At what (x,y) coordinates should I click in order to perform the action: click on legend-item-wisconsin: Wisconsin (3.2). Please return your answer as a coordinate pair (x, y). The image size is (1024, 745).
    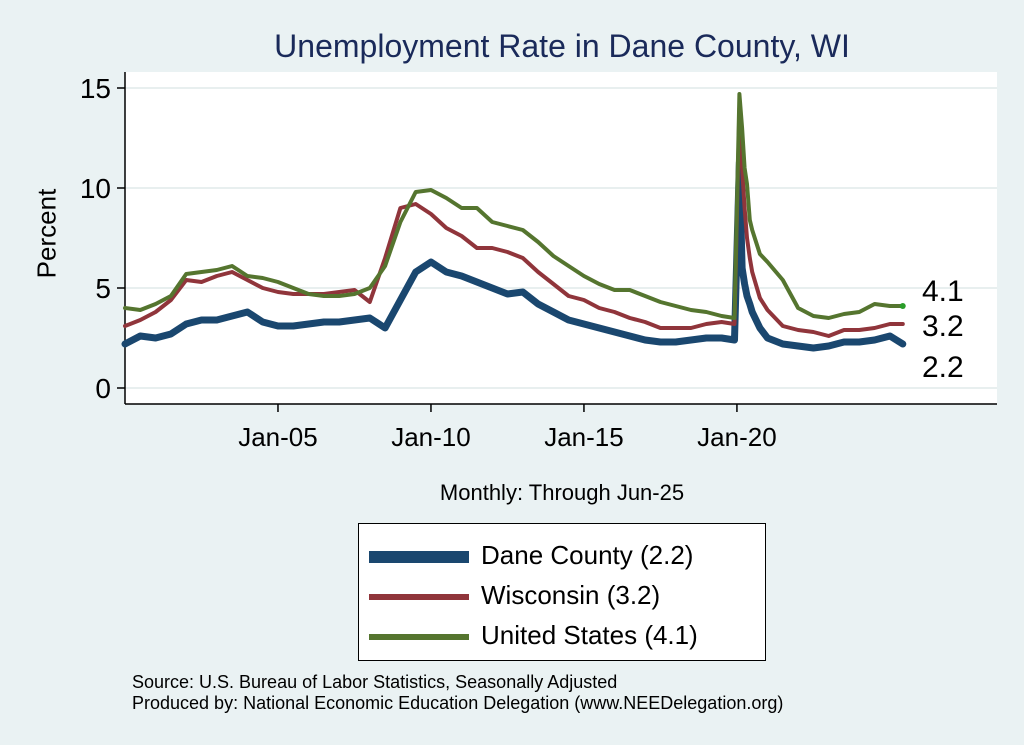
    Looking at the image, I should click on (564, 597).